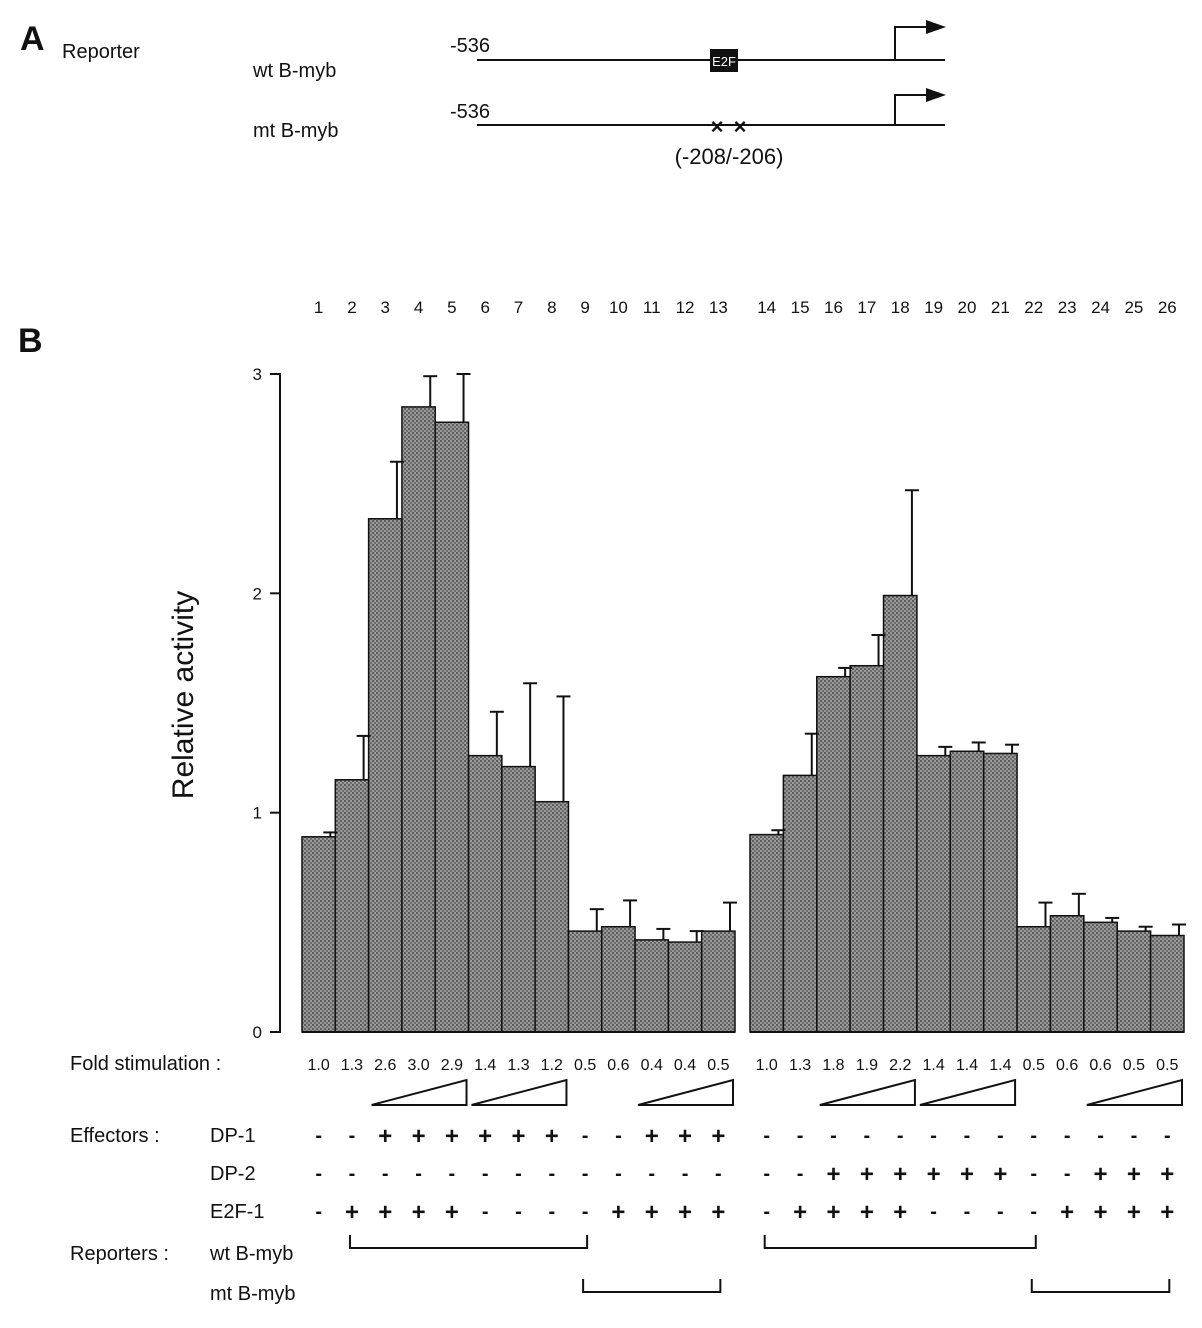 This screenshot has height=1328, width=1202. Describe the element at coordinates (724, 61) in the screenshot. I see `e2f-site-label: E2F` at that location.